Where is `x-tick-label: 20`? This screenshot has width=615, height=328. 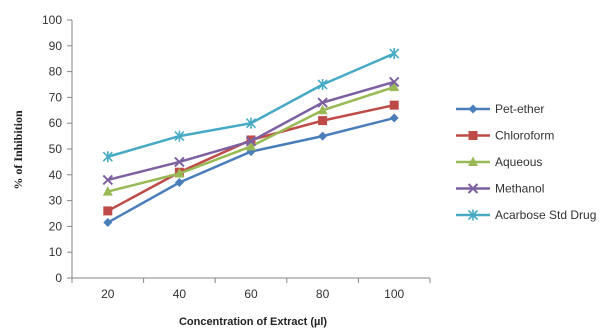
x-tick-label: 20 is located at coordinates (108, 294).